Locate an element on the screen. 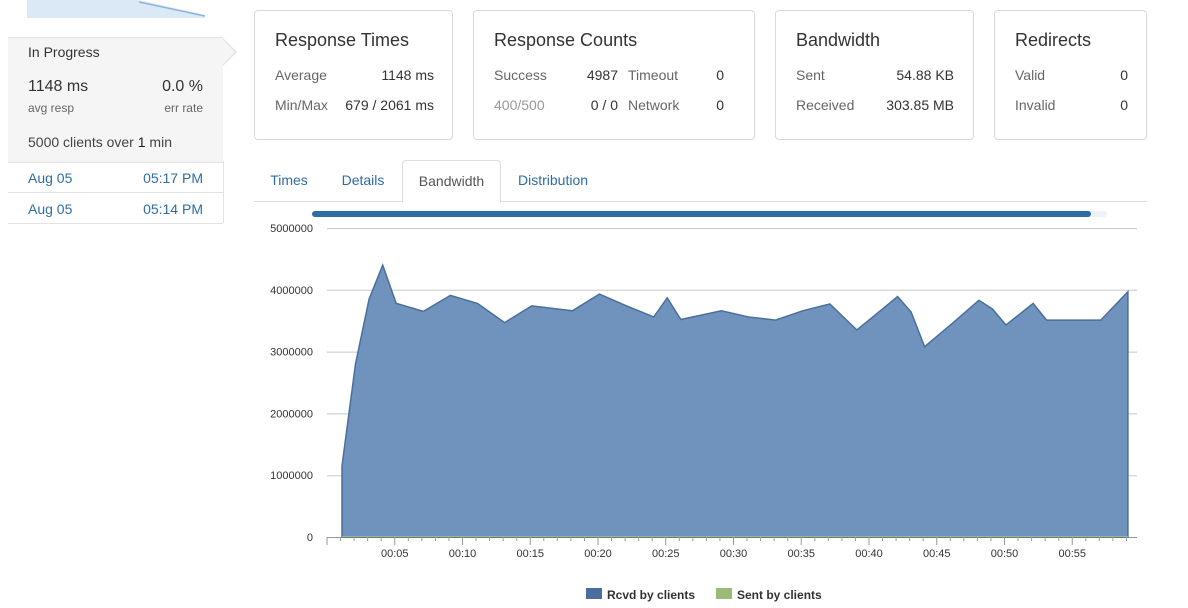 The height and width of the screenshot is (608, 1188). x-tick-label: 00:40 is located at coordinates (869, 554).